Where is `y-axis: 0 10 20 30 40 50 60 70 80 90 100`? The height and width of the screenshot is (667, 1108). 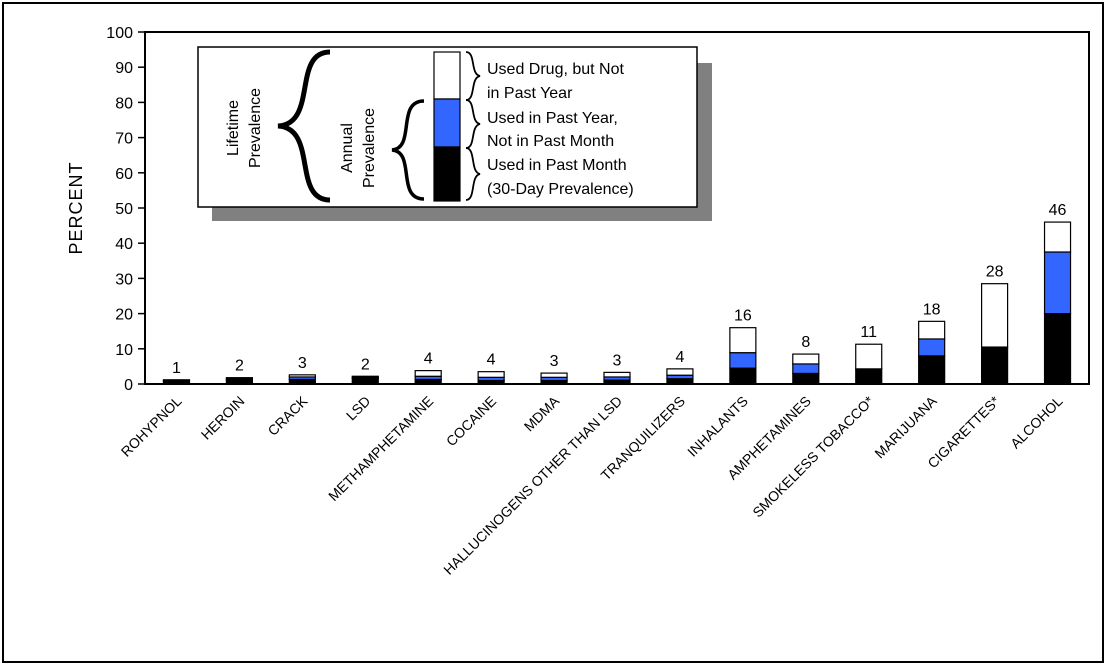
y-axis: 0 10 20 30 40 50 60 70 80 90 100 is located at coordinates (125, 209).